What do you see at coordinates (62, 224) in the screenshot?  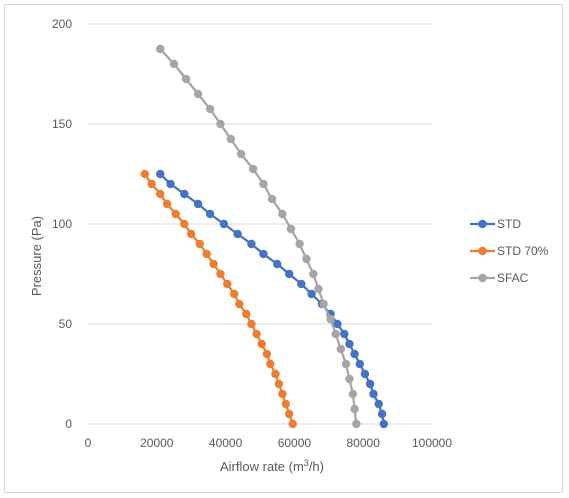 I see `y-tick-labels: 0 50 100 150 200` at bounding box center [62, 224].